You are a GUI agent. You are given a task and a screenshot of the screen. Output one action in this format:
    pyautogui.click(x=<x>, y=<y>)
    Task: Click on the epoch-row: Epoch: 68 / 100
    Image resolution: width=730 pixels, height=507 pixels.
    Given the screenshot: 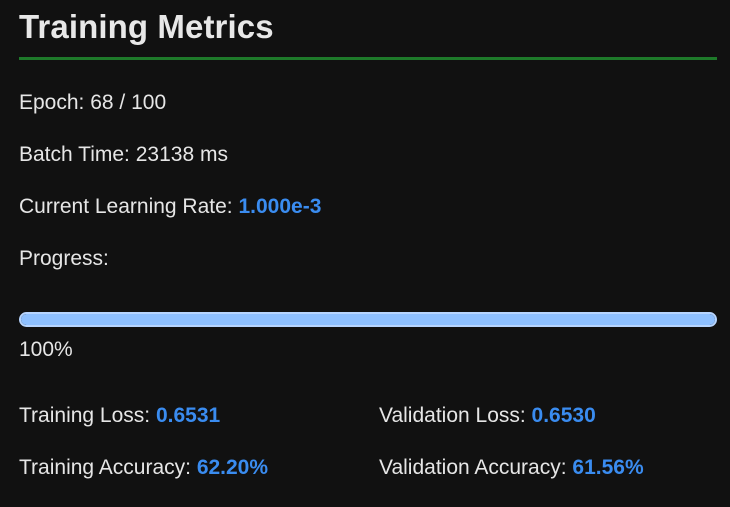 What is the action you would take?
    pyautogui.click(x=92, y=103)
    